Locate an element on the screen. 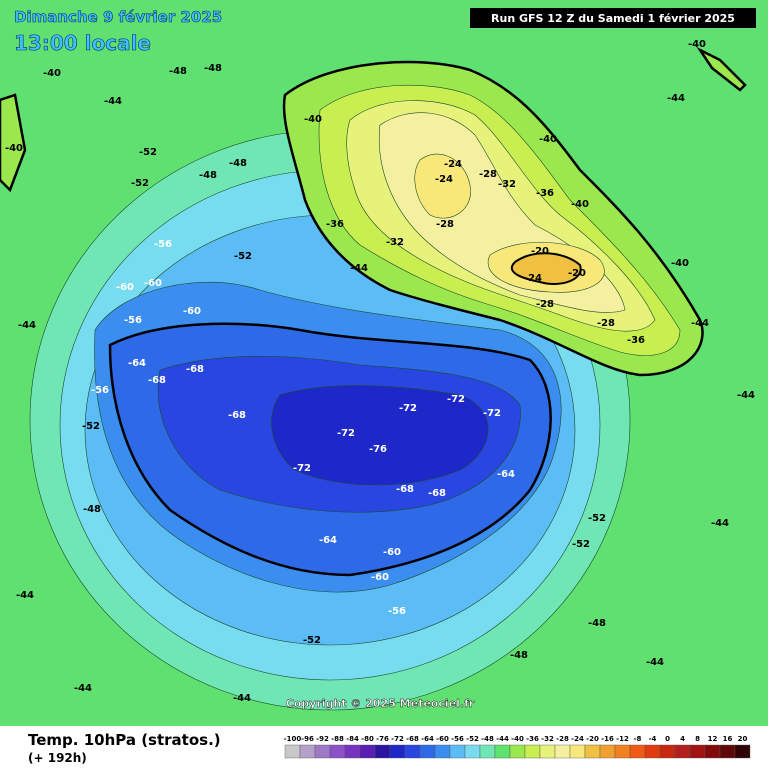 Image resolution: width=768 pixels, height=772 pixels. legend-tick-label: -24 is located at coordinates (577, 739).